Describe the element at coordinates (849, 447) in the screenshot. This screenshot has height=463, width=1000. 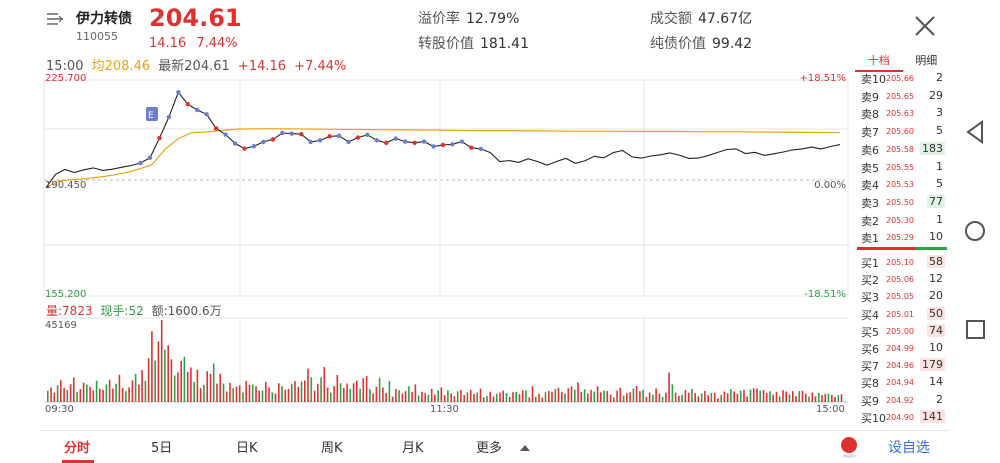
I see `record-icon` at that location.